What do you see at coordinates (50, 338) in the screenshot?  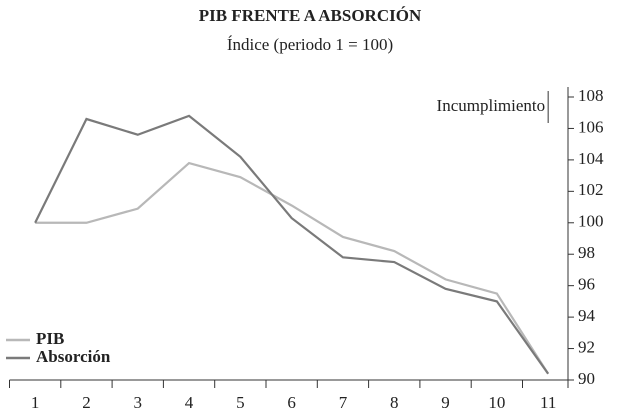 I see `legend-label: PIB` at bounding box center [50, 338].